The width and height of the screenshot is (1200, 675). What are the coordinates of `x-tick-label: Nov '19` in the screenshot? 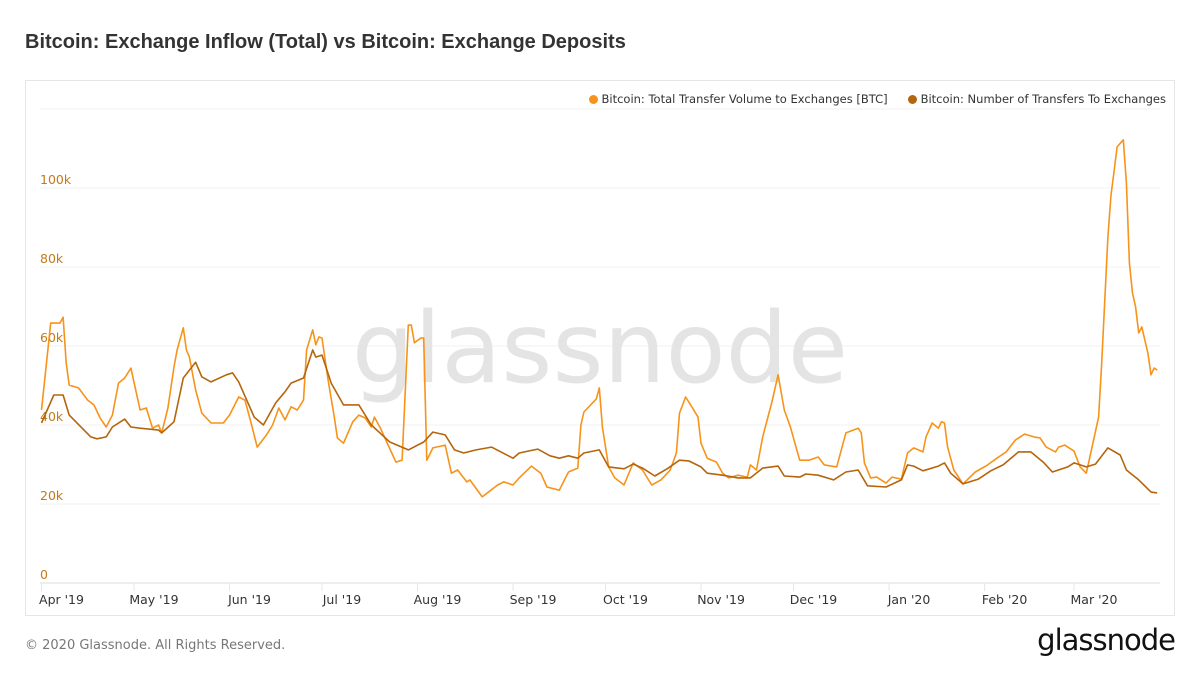 It's located at (721, 599).